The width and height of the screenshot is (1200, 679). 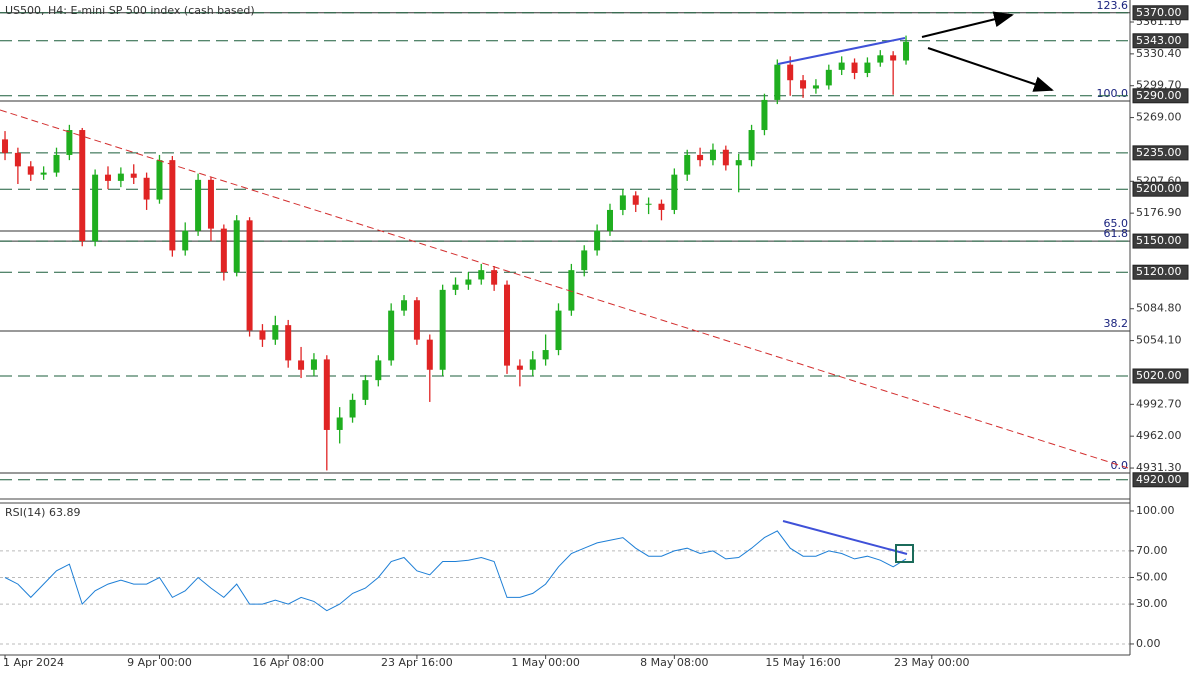 I want to click on level-label: 5290.00, so click(x=1159, y=95).